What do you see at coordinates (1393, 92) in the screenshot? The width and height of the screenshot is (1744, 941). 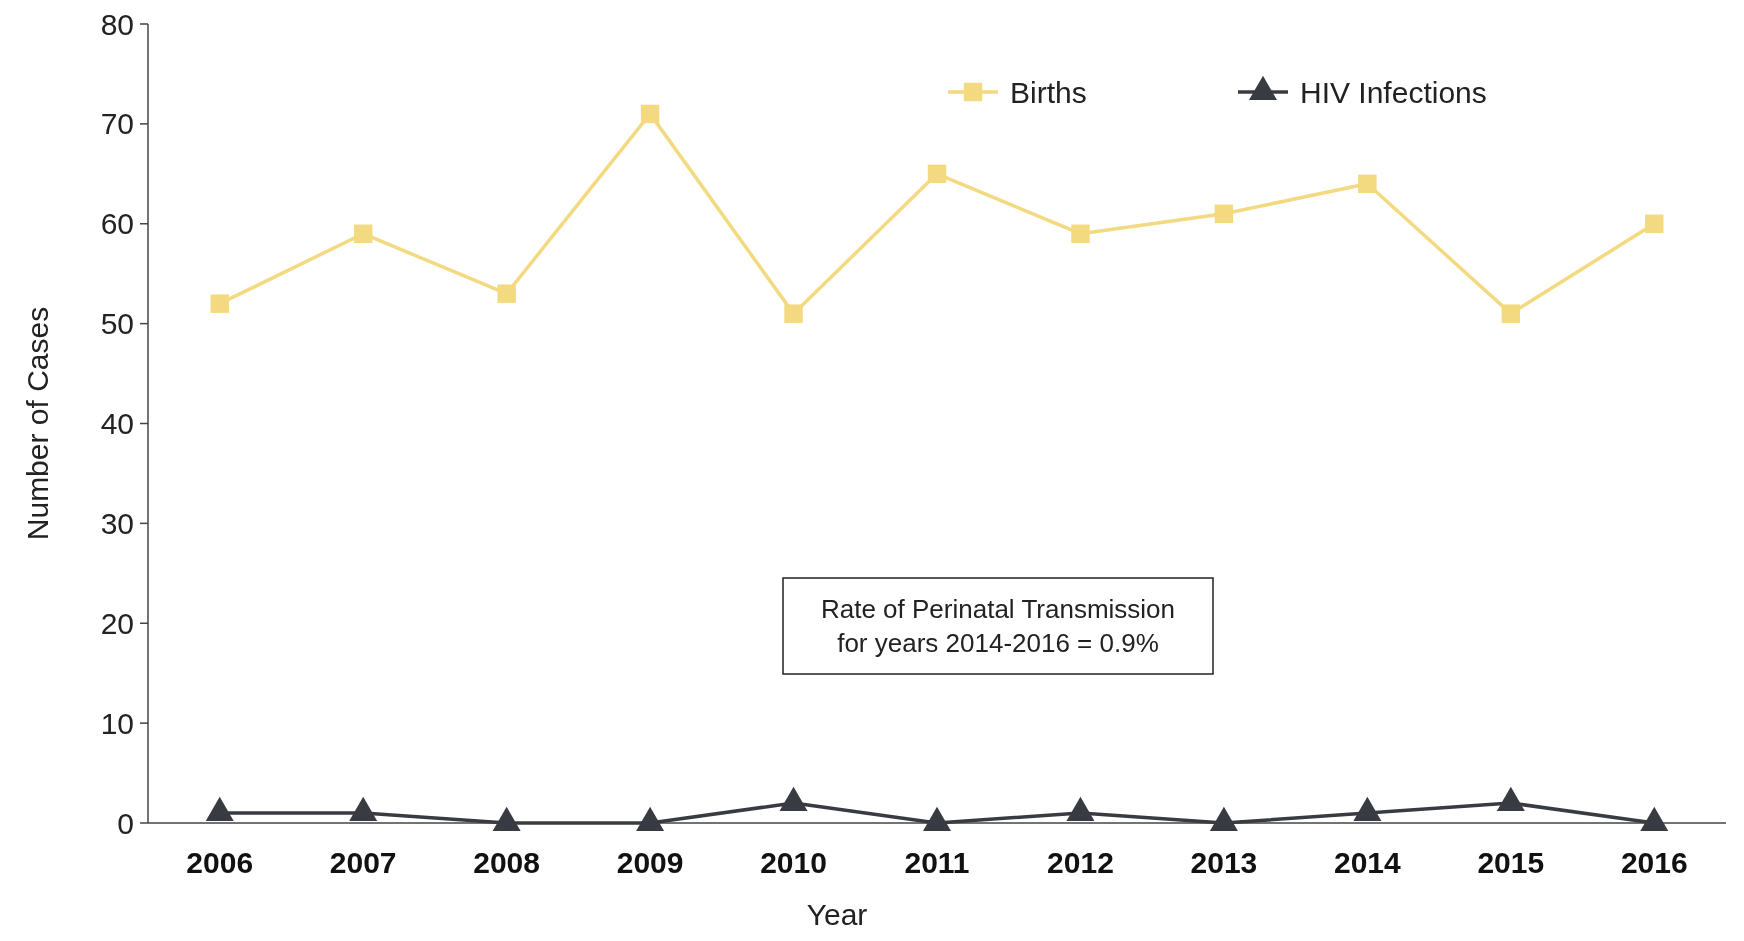 I see `legend-label: HIV Infections` at bounding box center [1393, 92].